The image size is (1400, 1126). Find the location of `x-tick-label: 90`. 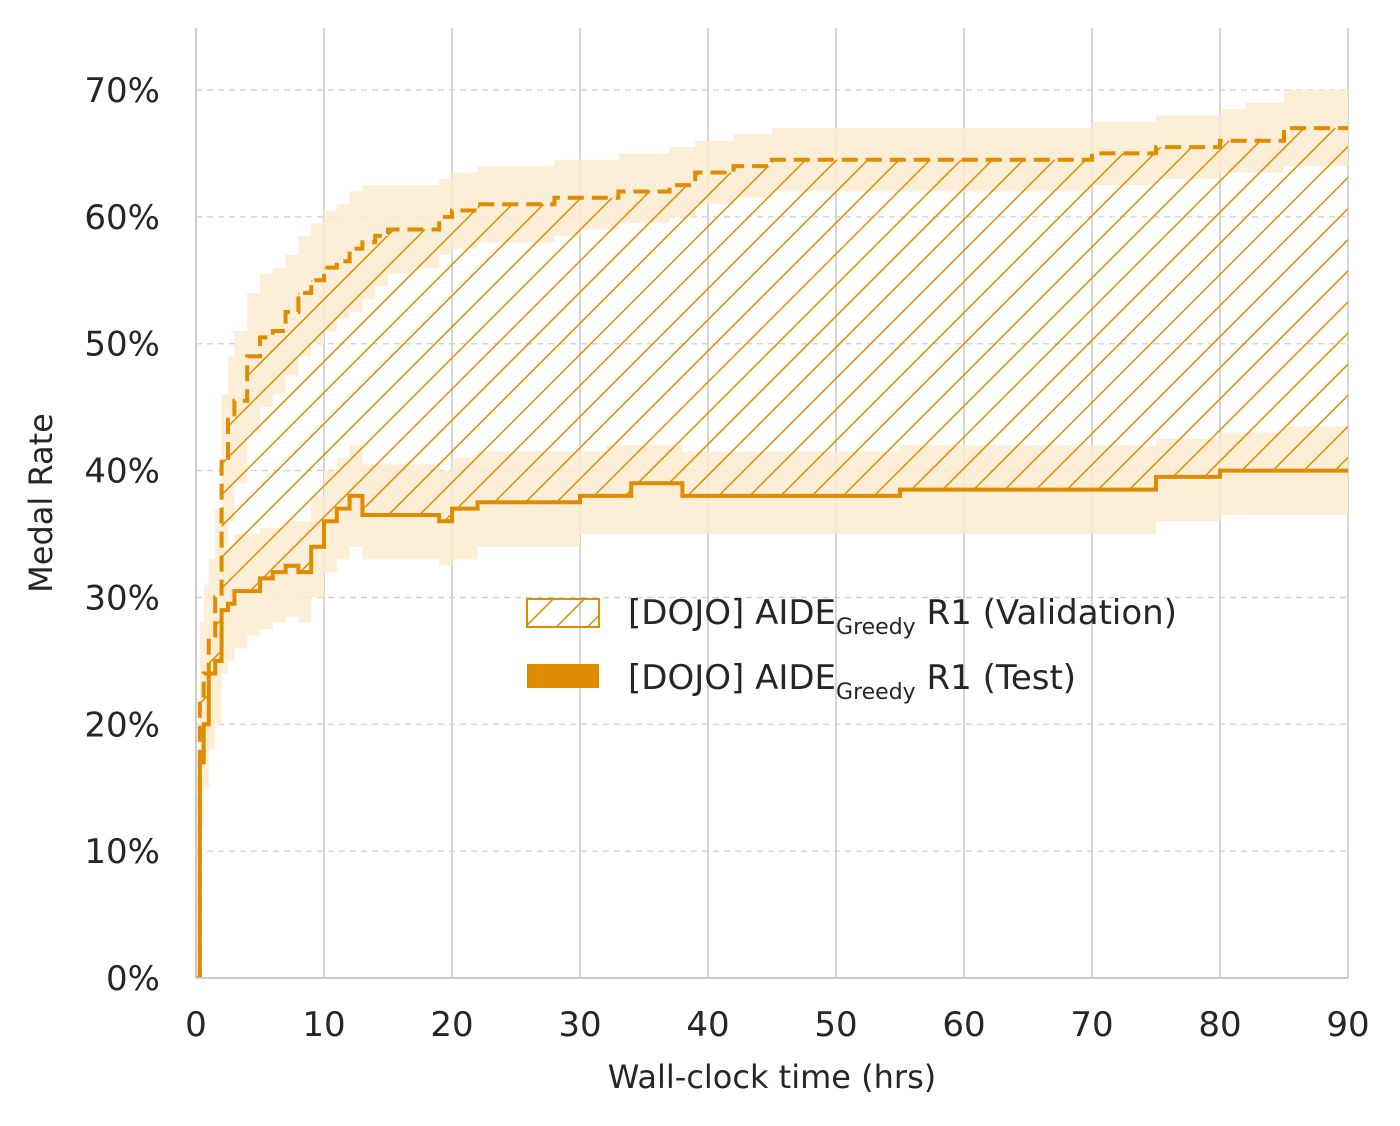

x-tick-label: 90 is located at coordinates (1347, 1025).